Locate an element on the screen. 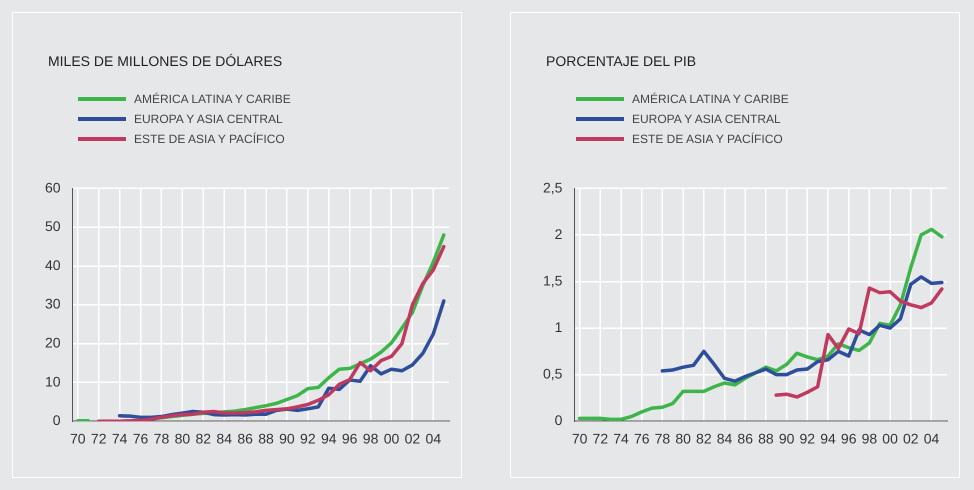  y-tick-label: 1 is located at coordinates (558, 326).